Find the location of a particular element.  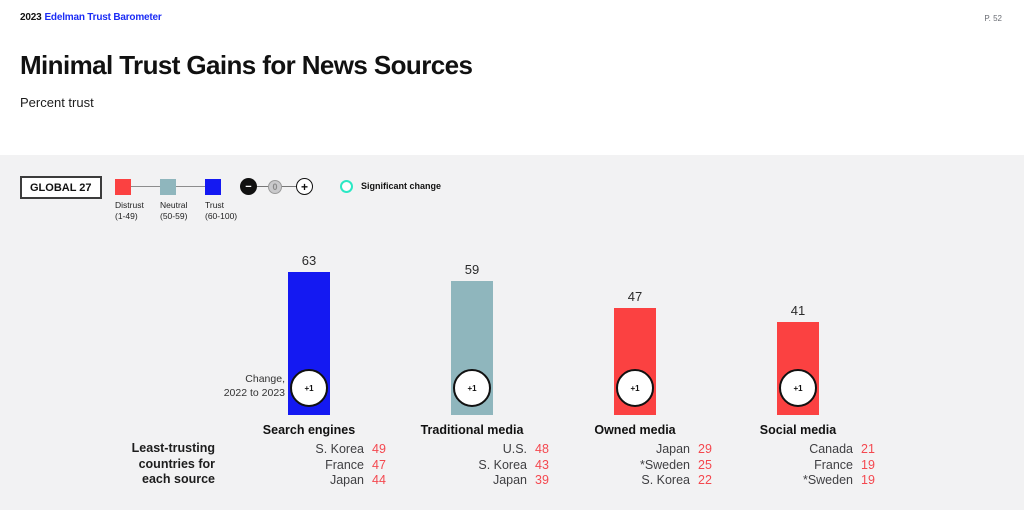

country-row: U.S. 48 is located at coordinates (472, 450).